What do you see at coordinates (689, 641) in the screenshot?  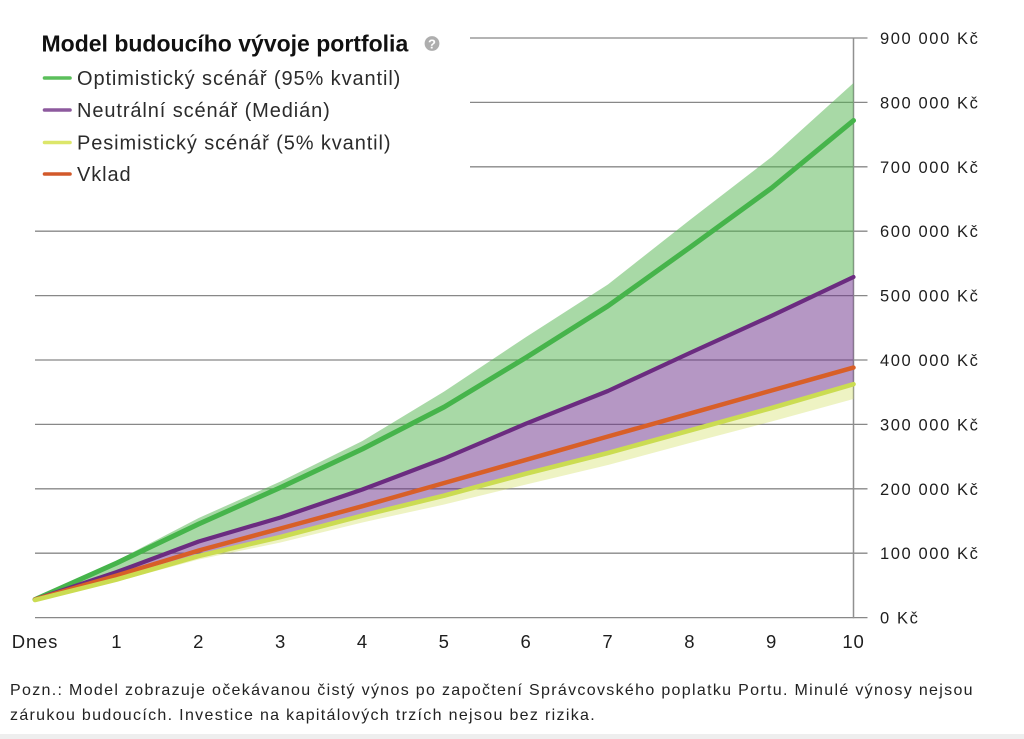 I see `svg-text: 8` at bounding box center [689, 641].